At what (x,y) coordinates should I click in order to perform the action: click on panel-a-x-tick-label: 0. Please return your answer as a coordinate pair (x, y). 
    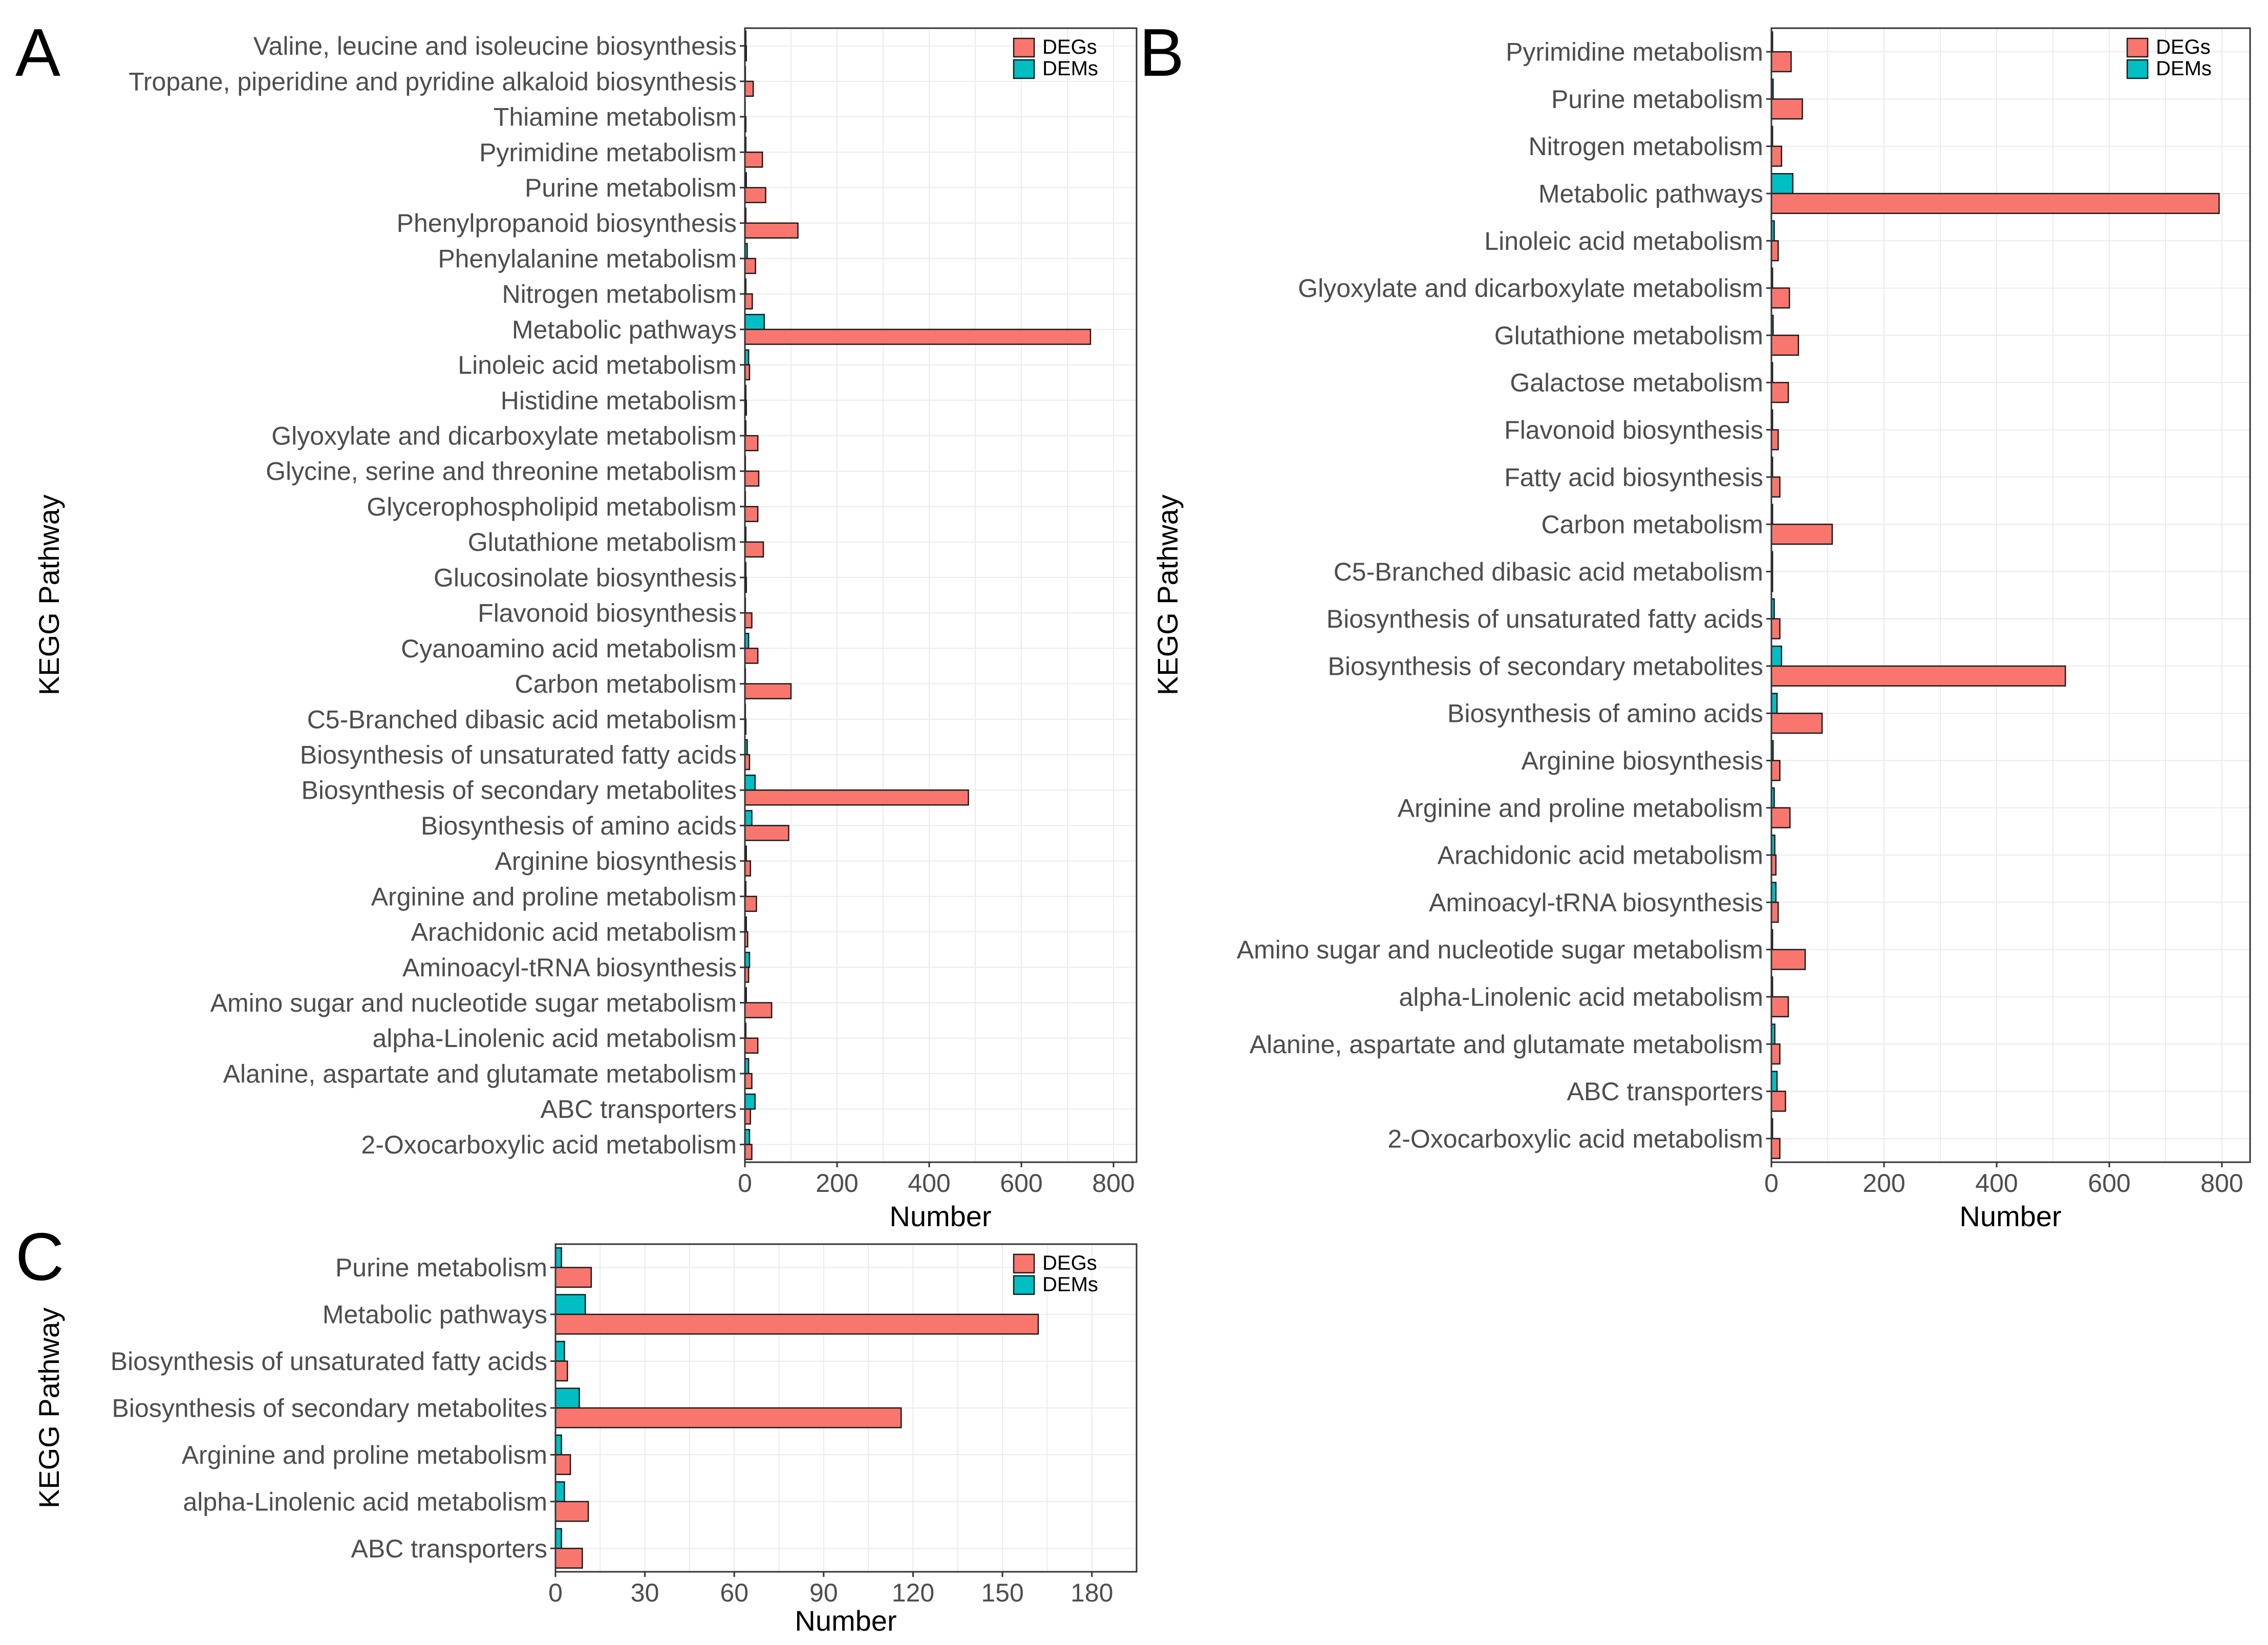
    Looking at the image, I should click on (745, 1183).